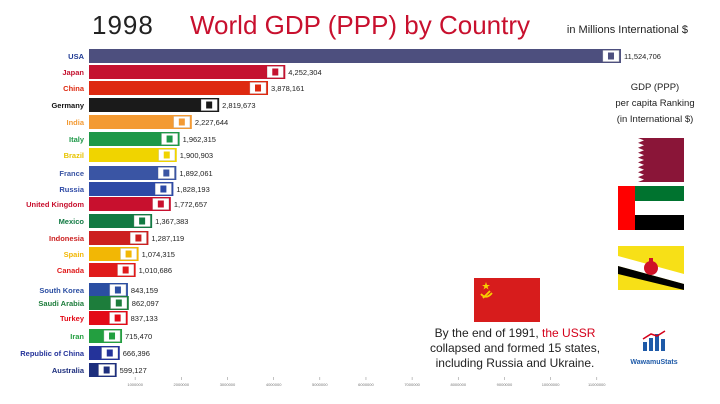 This screenshot has width=720, height=404. Describe the element at coordinates (73, 72) in the screenshot. I see `country-label: Japan` at that location.